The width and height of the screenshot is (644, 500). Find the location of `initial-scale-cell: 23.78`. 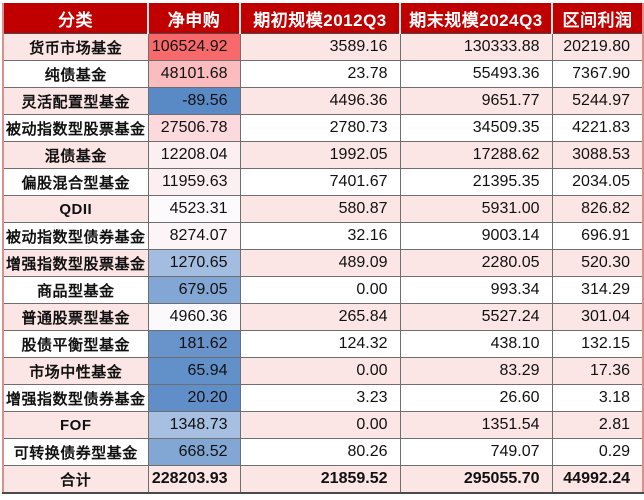

initial-scale-cell: 23.78 is located at coordinates (320, 74).